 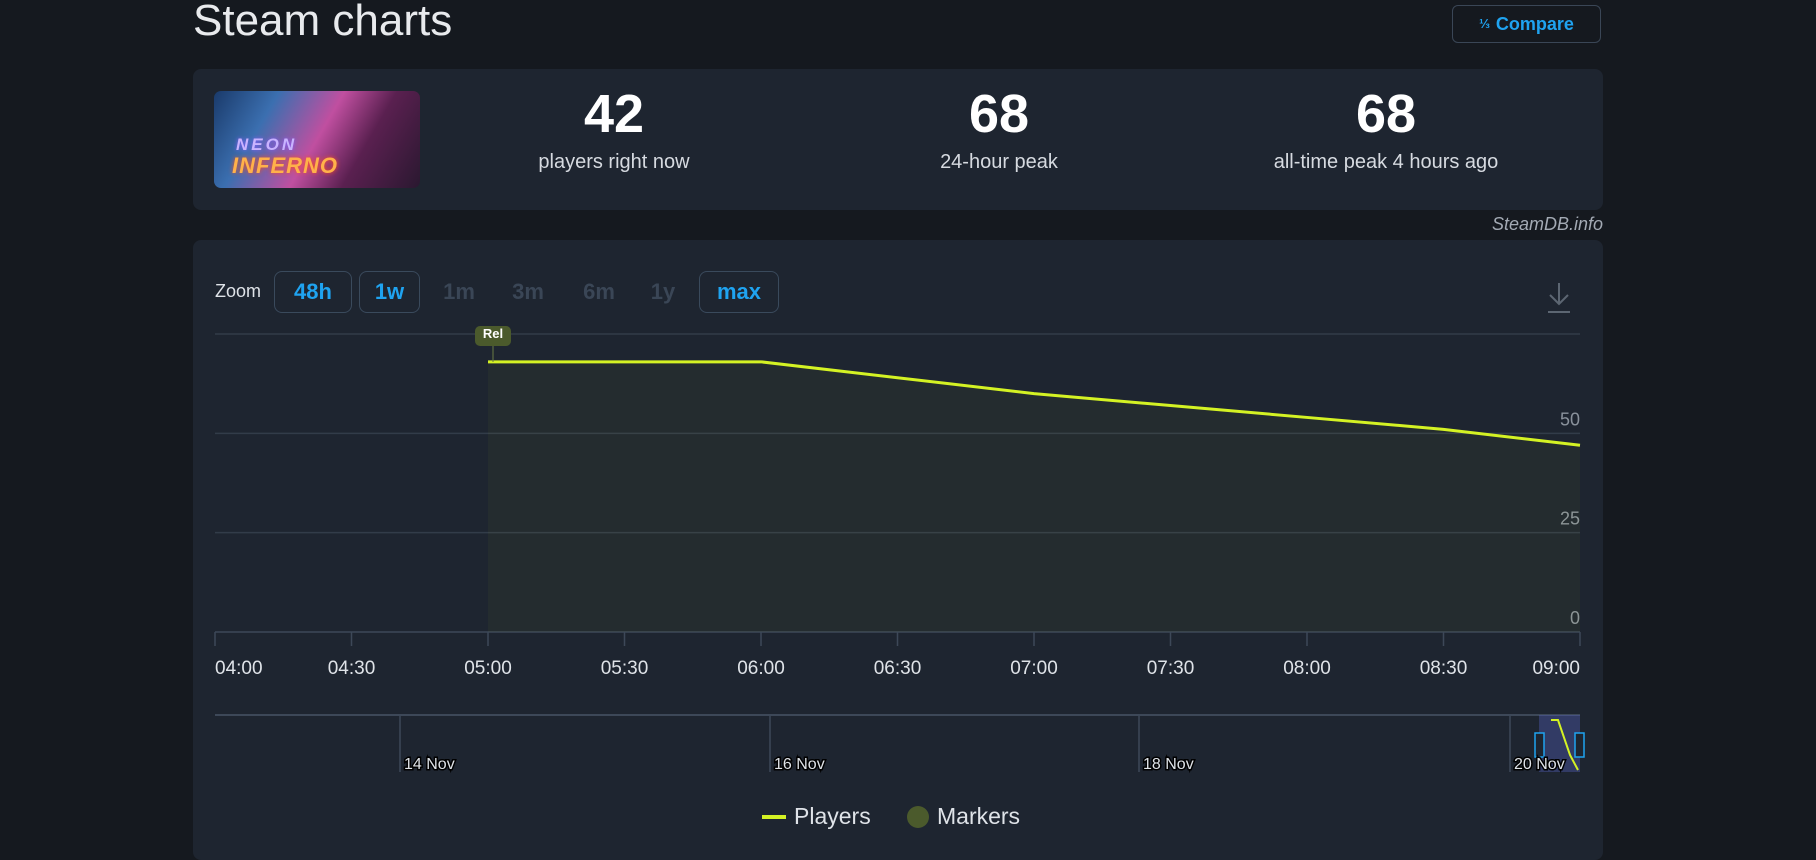 What do you see at coordinates (239, 668) in the screenshot?
I see `x-tick-label: 04:00` at bounding box center [239, 668].